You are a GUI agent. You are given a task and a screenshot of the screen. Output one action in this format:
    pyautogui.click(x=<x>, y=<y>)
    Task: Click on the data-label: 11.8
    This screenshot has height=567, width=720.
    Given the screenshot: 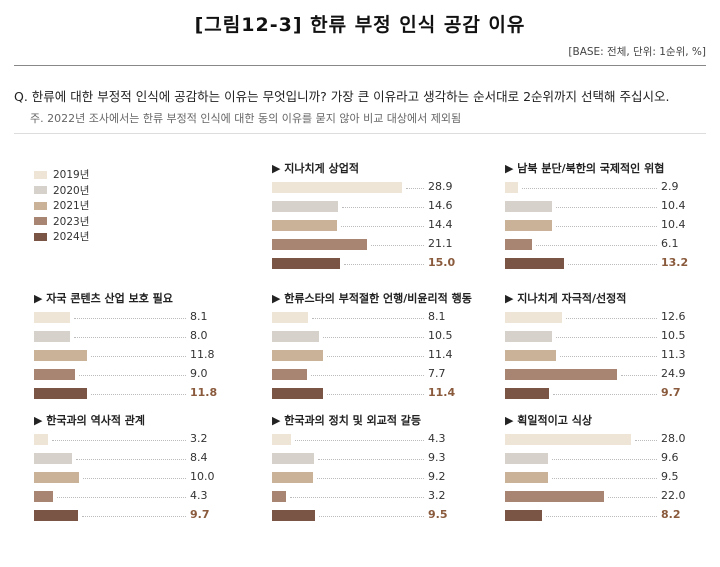 What is the action you would take?
    pyautogui.click(x=202, y=354)
    